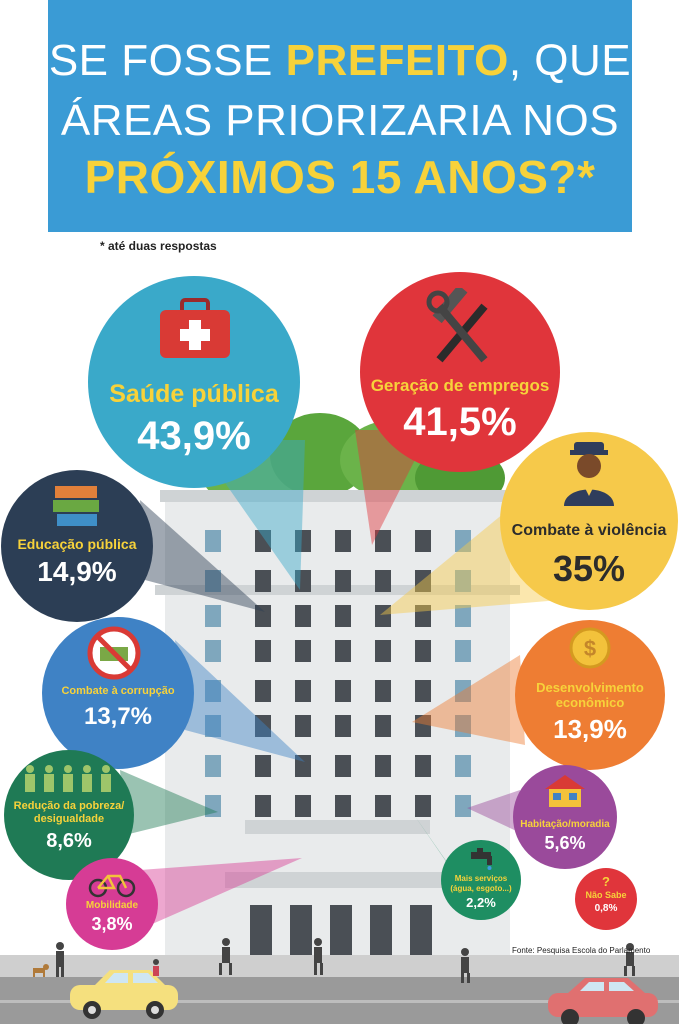 The width and height of the screenshot is (679, 1024). Describe the element at coordinates (460, 385) in the screenshot. I see `empregos-label: Geração de empregos` at that location.